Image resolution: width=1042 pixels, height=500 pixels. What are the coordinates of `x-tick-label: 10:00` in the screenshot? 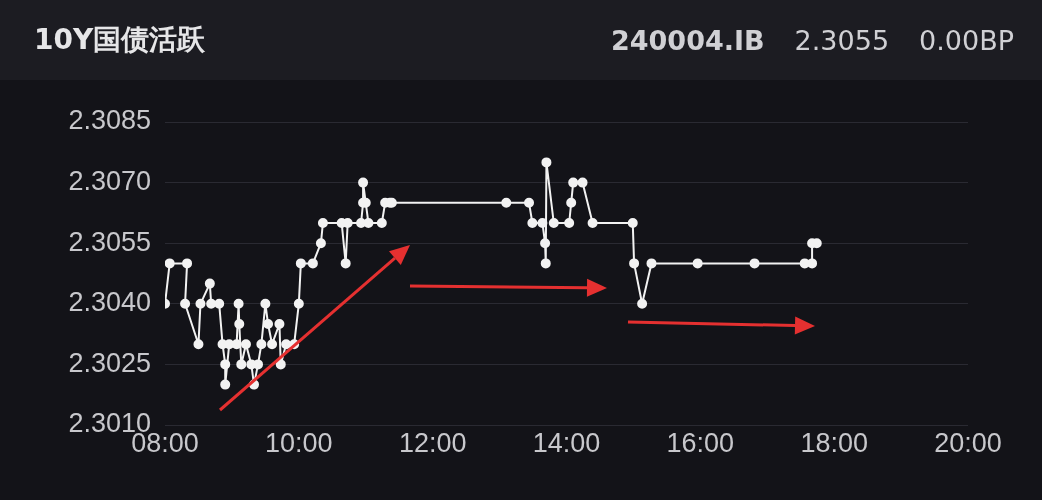 It's located at (299, 442).